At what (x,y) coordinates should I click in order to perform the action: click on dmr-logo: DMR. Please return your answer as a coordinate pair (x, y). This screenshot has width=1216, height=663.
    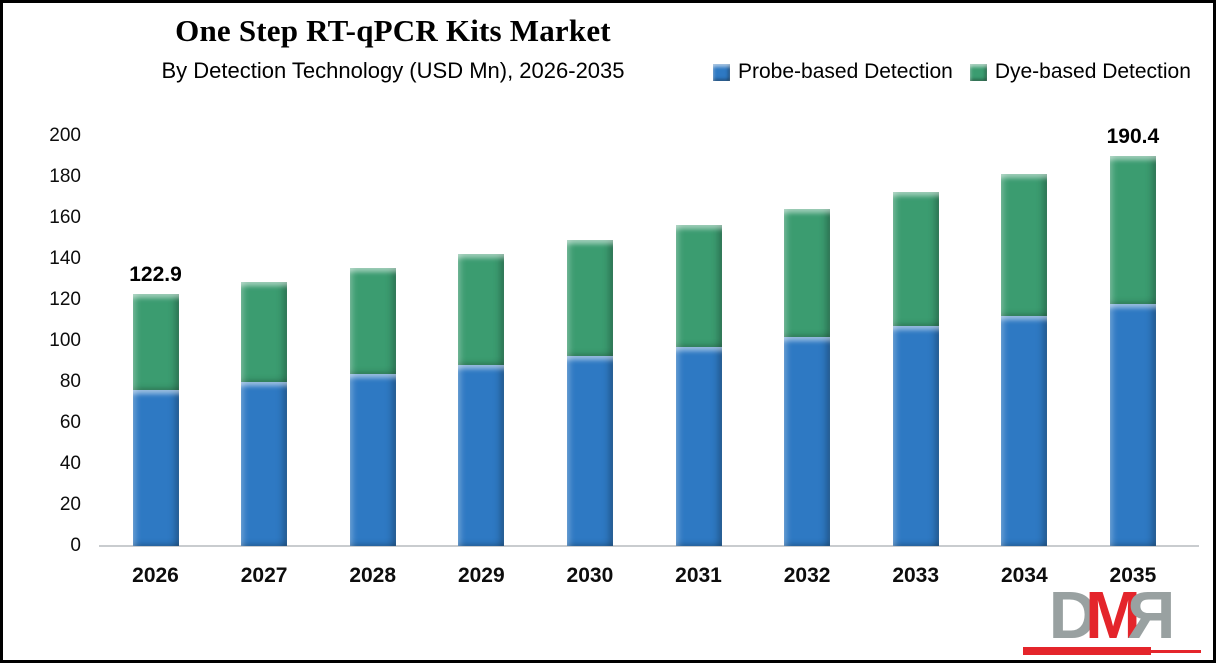
    Looking at the image, I should click on (1112, 616).